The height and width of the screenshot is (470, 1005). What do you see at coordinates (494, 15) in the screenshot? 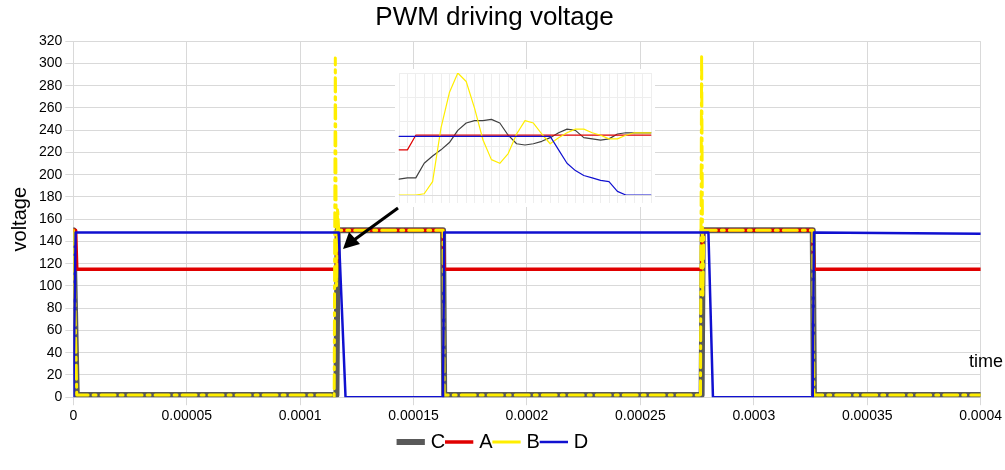
I see `chart-title: PWM driving voltage` at bounding box center [494, 15].